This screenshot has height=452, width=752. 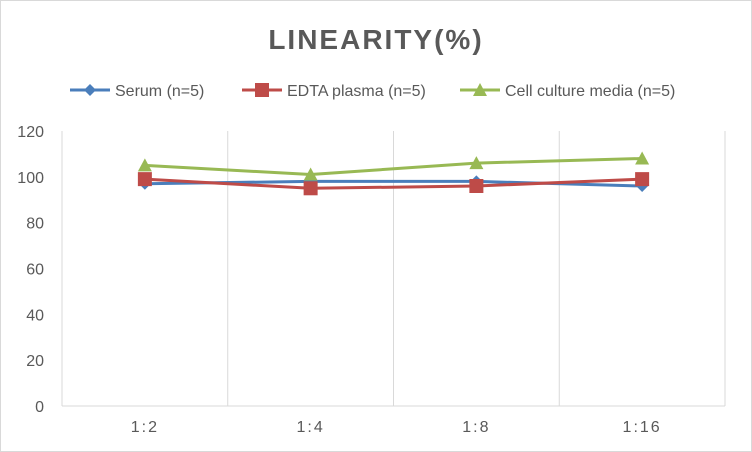 What do you see at coordinates (159, 91) in the screenshot?
I see `legend-label: Serum (n=5)` at bounding box center [159, 91].